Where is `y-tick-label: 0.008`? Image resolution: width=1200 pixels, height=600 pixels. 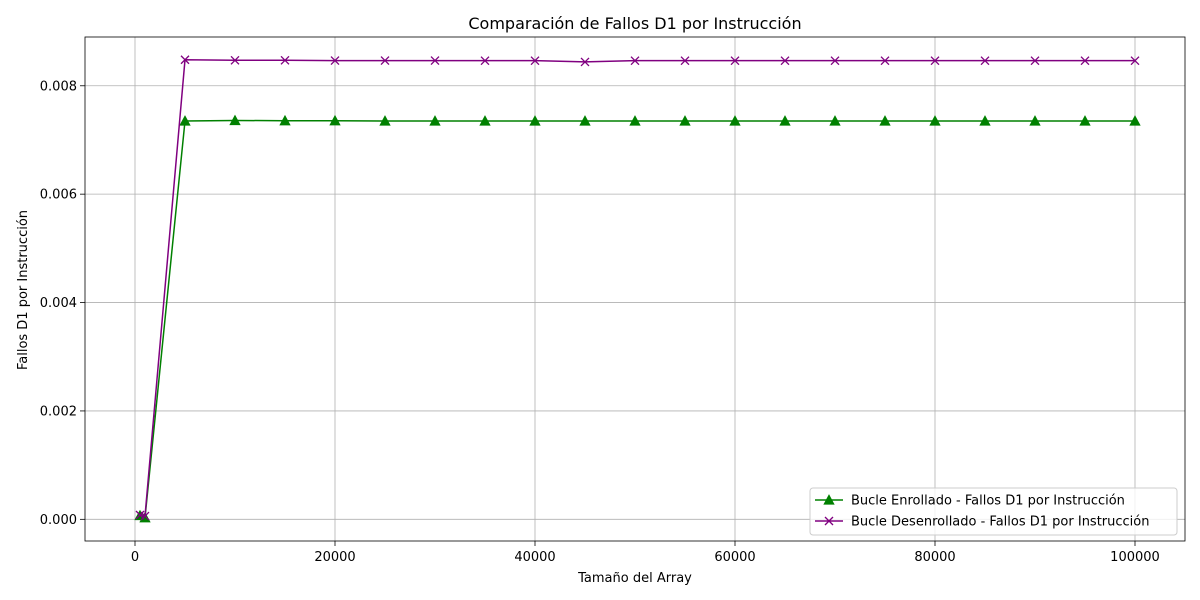
y-tick-label: 0.008 is located at coordinates (58, 86).